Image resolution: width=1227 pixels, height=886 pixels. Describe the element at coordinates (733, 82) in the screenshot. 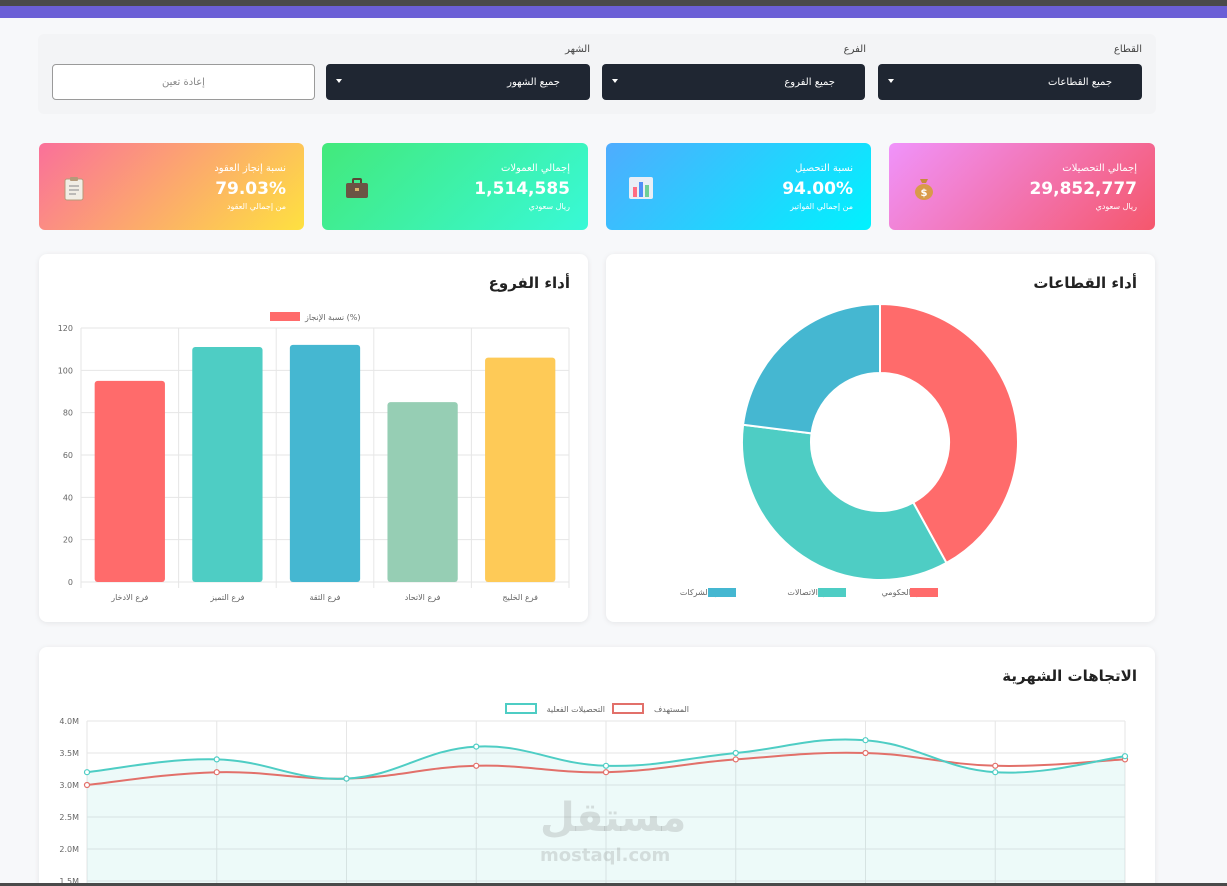

I see `branch-select: جميع الفروع` at that location.